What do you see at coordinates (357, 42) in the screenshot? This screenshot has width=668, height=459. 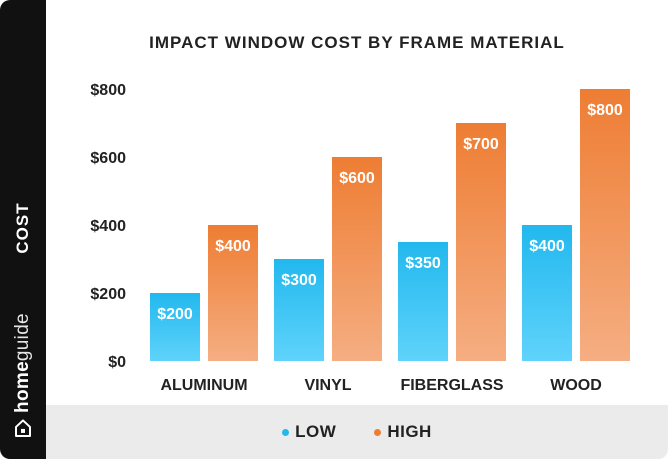 I see `chart-title: IMPACT WINDOW COST BY FRAME MATERIAL` at bounding box center [357, 42].